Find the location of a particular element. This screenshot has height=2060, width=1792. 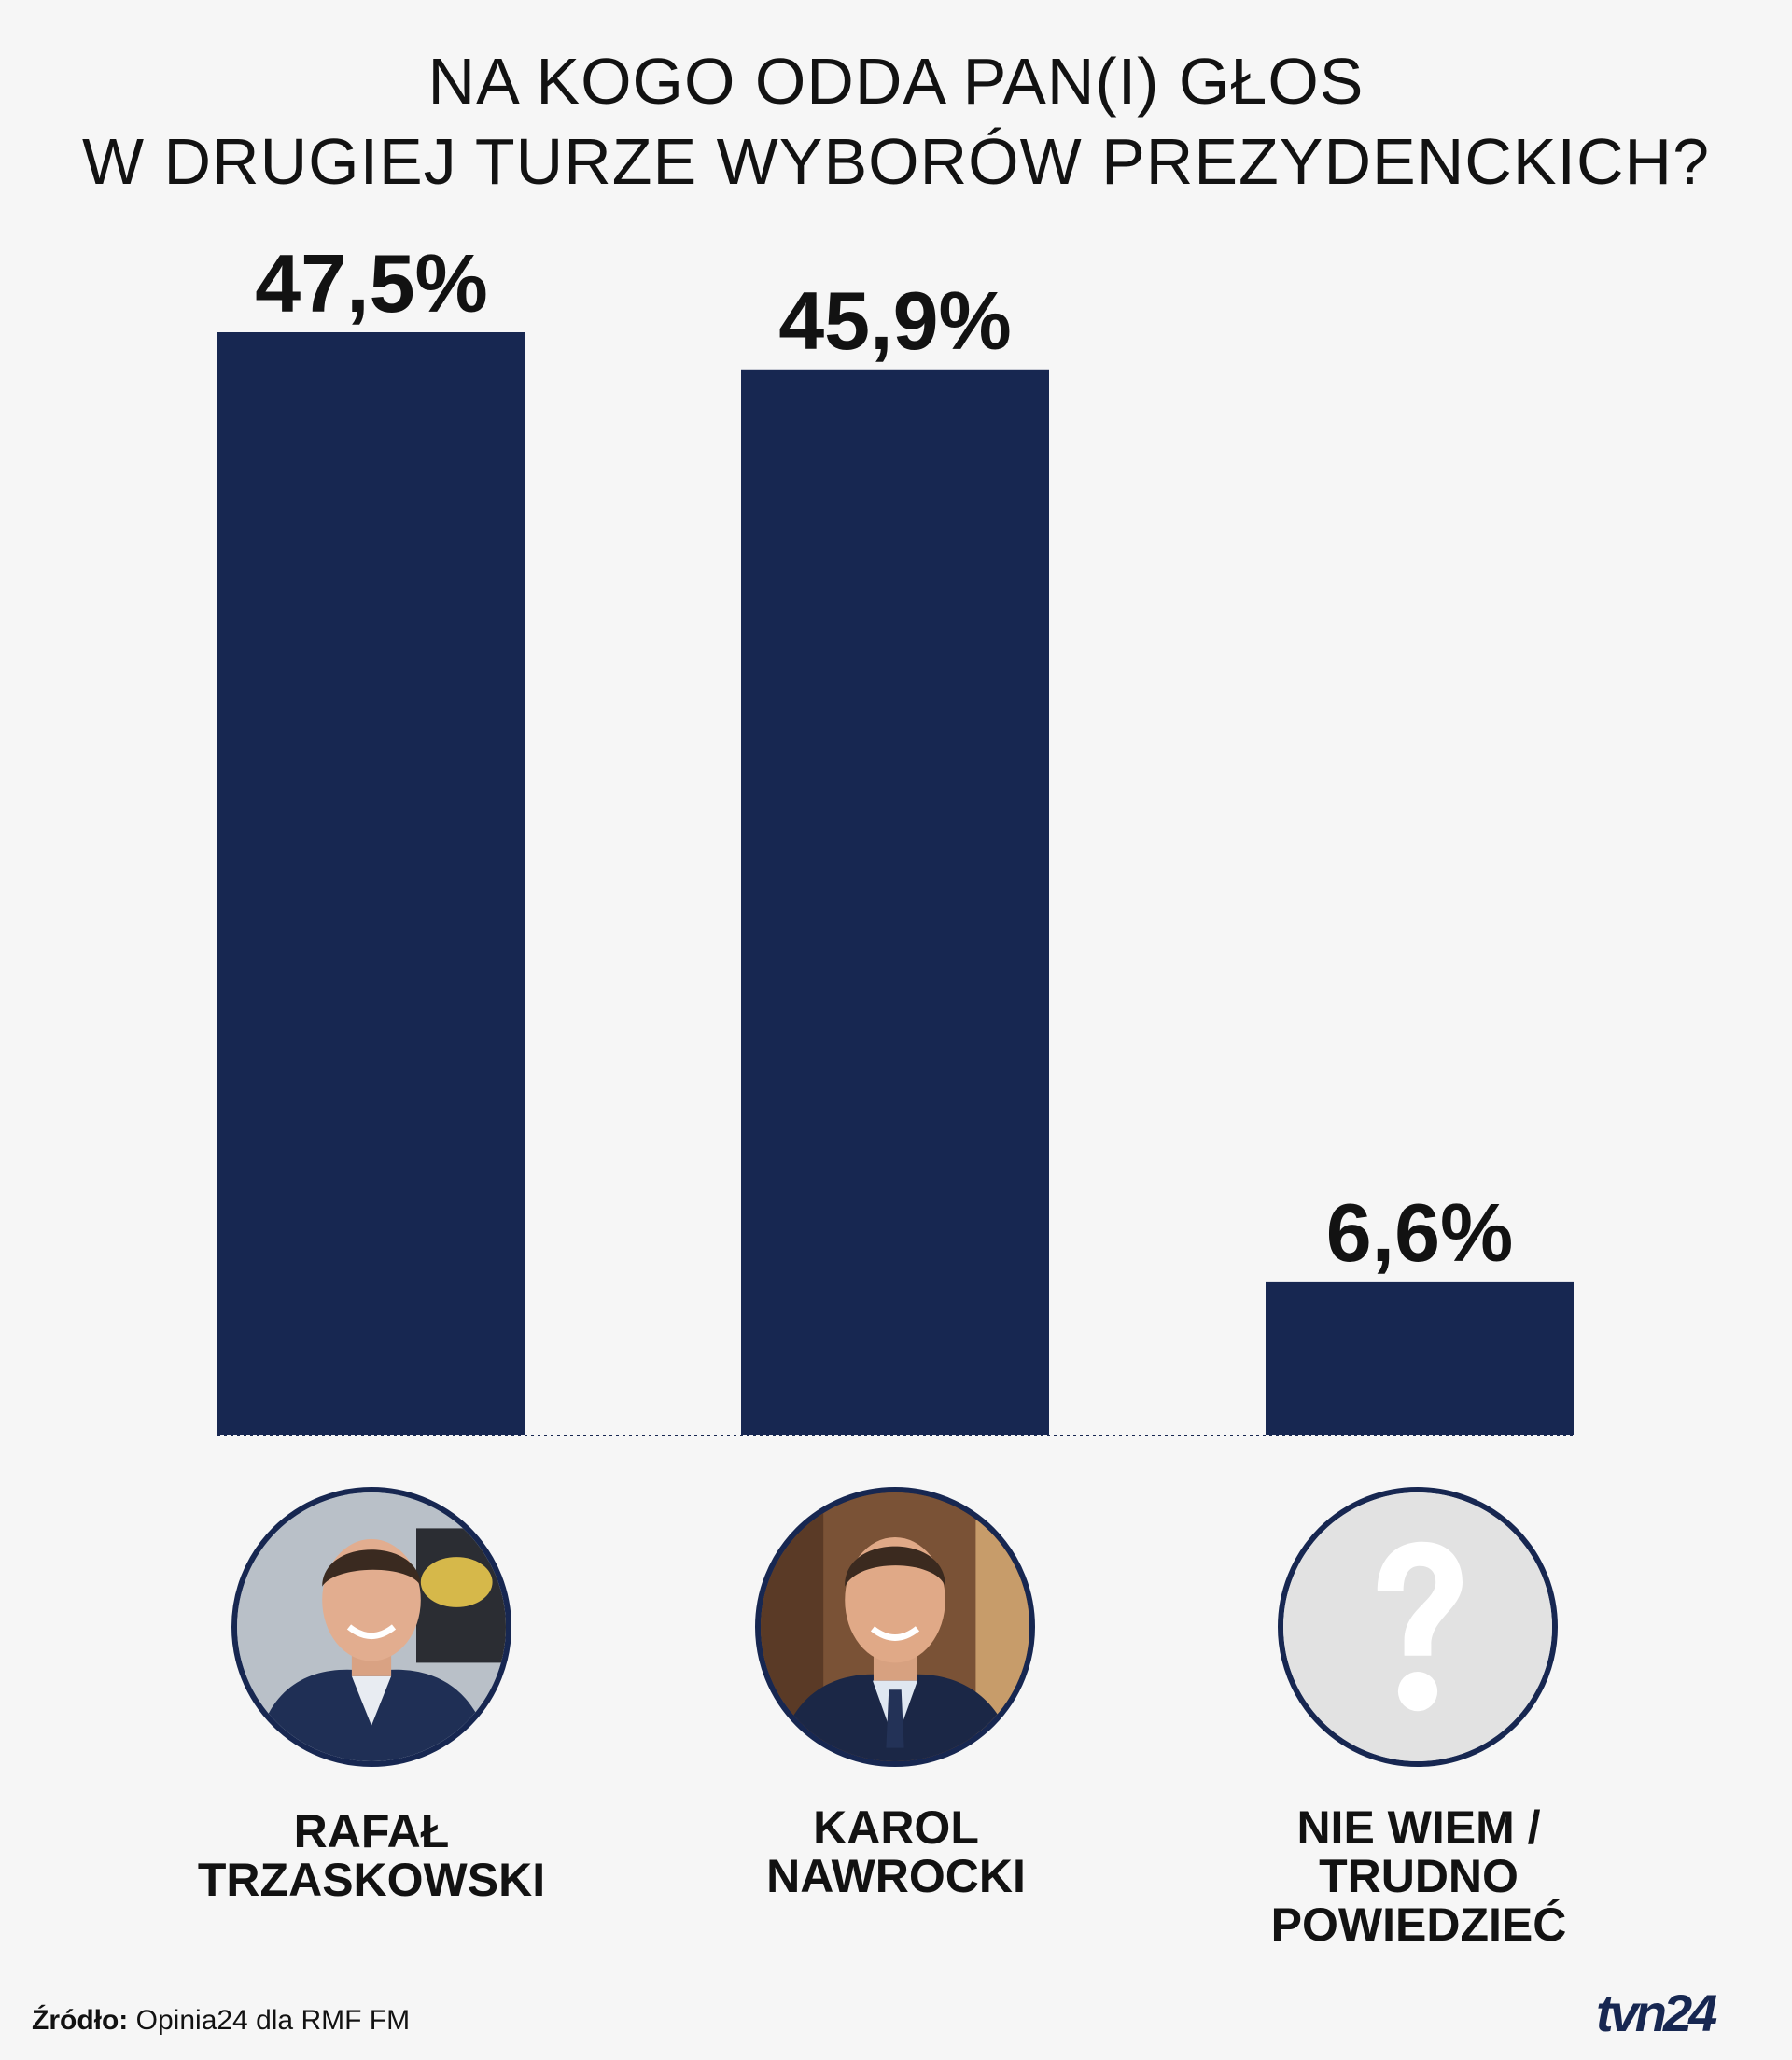

bar-value-label-2: 45,9% is located at coordinates (895, 320).